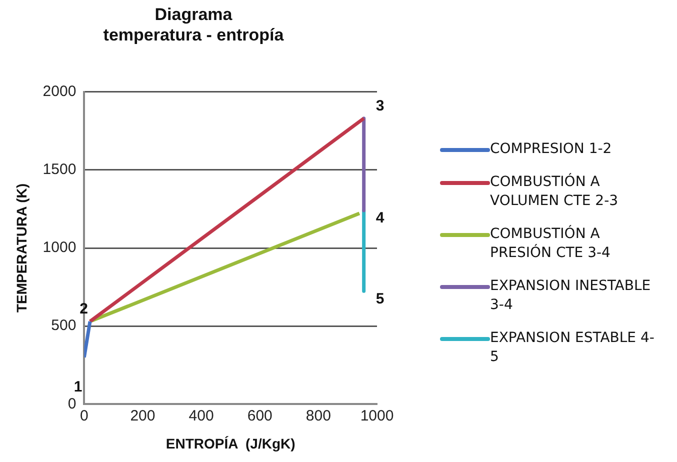 This screenshot has width=677, height=462. Describe the element at coordinates (193, 24) in the screenshot. I see `chart-title: Diagrama temperatura - entropía` at that location.